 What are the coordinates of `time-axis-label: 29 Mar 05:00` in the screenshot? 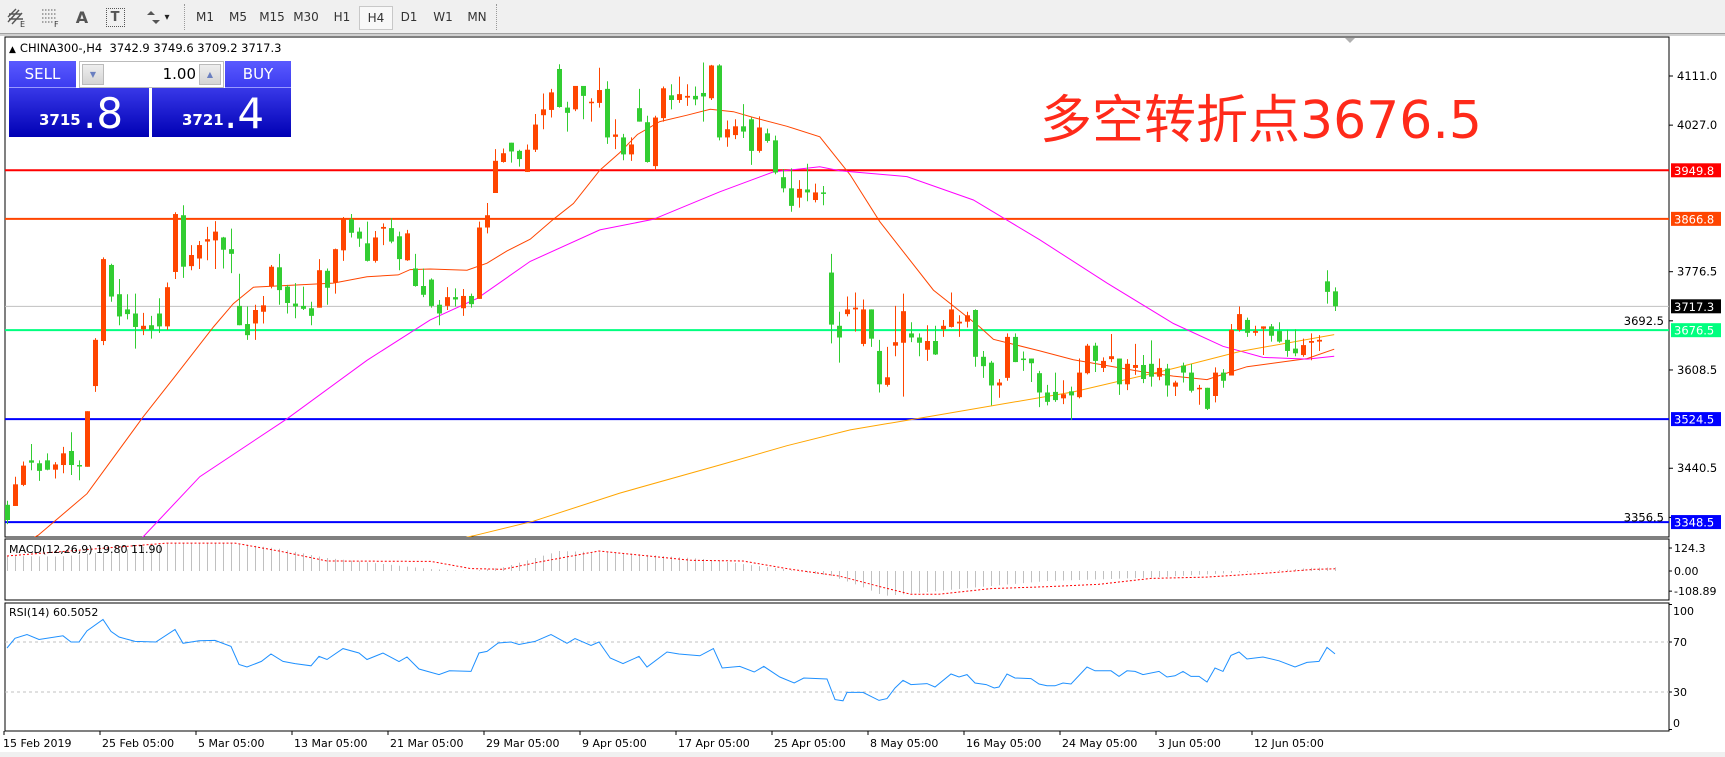 It's located at (522, 743).